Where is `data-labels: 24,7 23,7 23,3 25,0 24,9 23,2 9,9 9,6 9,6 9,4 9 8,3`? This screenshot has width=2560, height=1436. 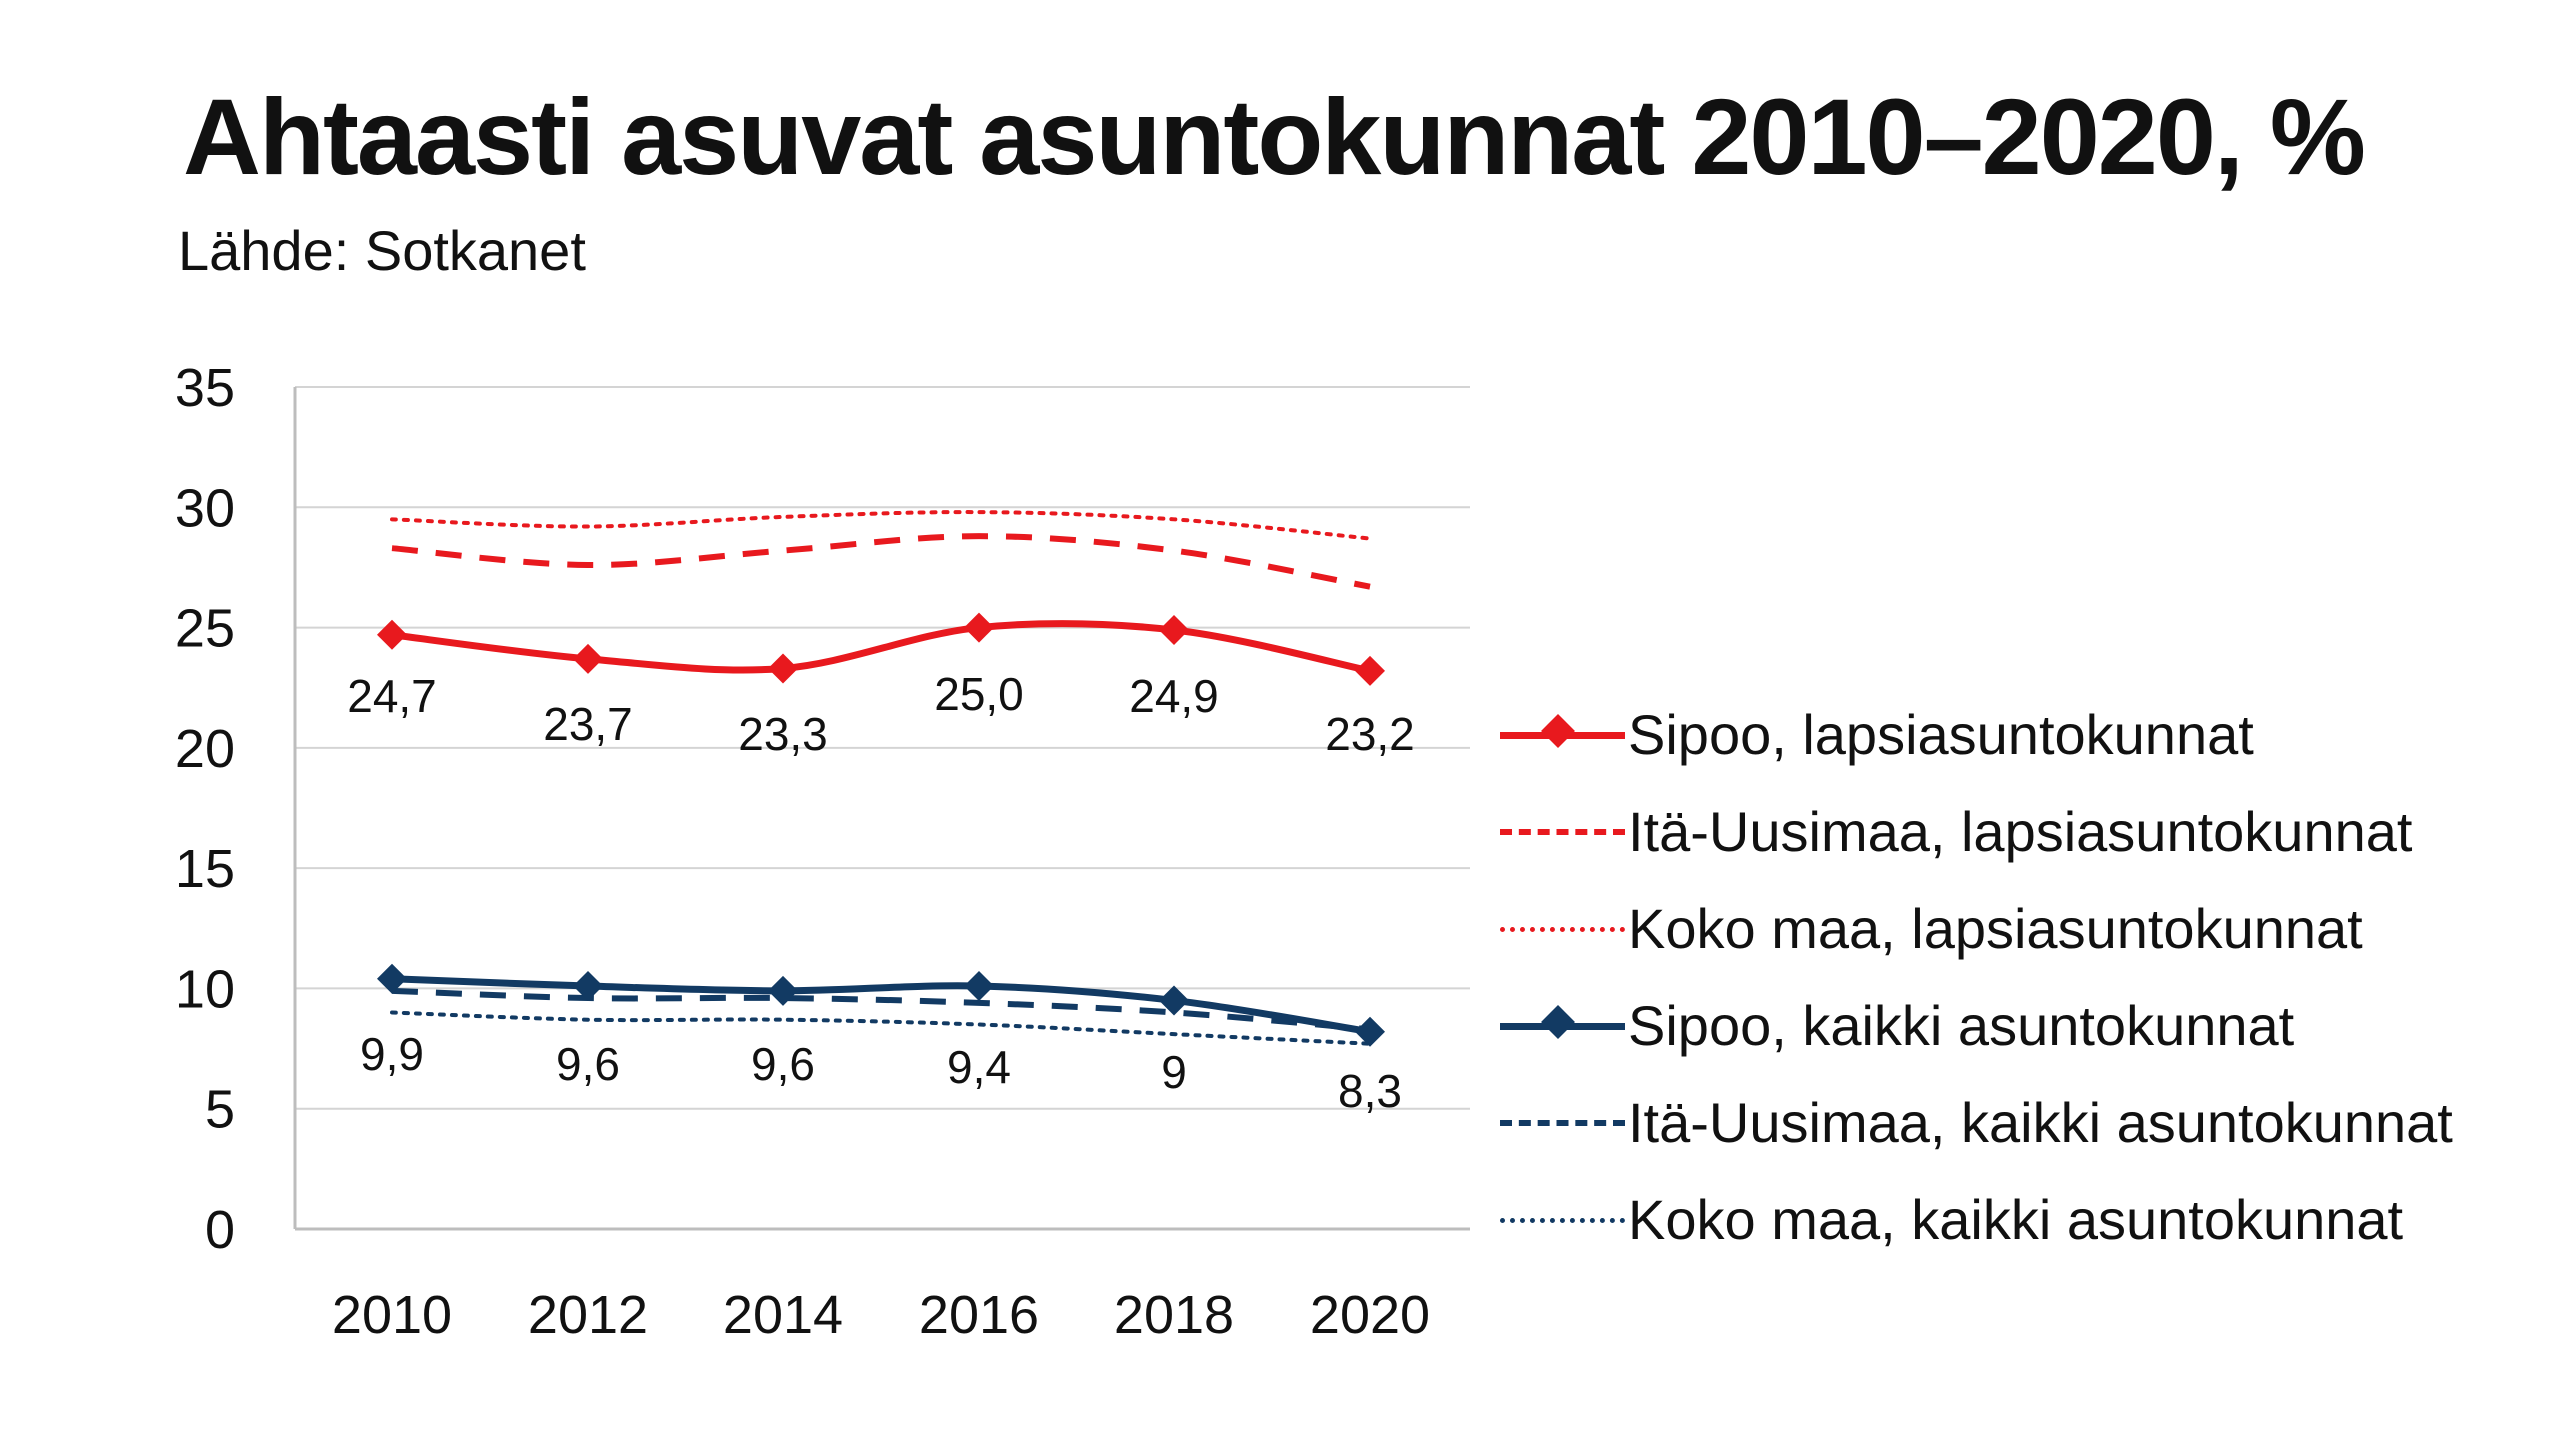
data-labels: 24,7 23,7 23,3 25,0 24,9 23,2 9,9 9,6 9,6 9,4 9 8,3 is located at coordinates (881, 892).